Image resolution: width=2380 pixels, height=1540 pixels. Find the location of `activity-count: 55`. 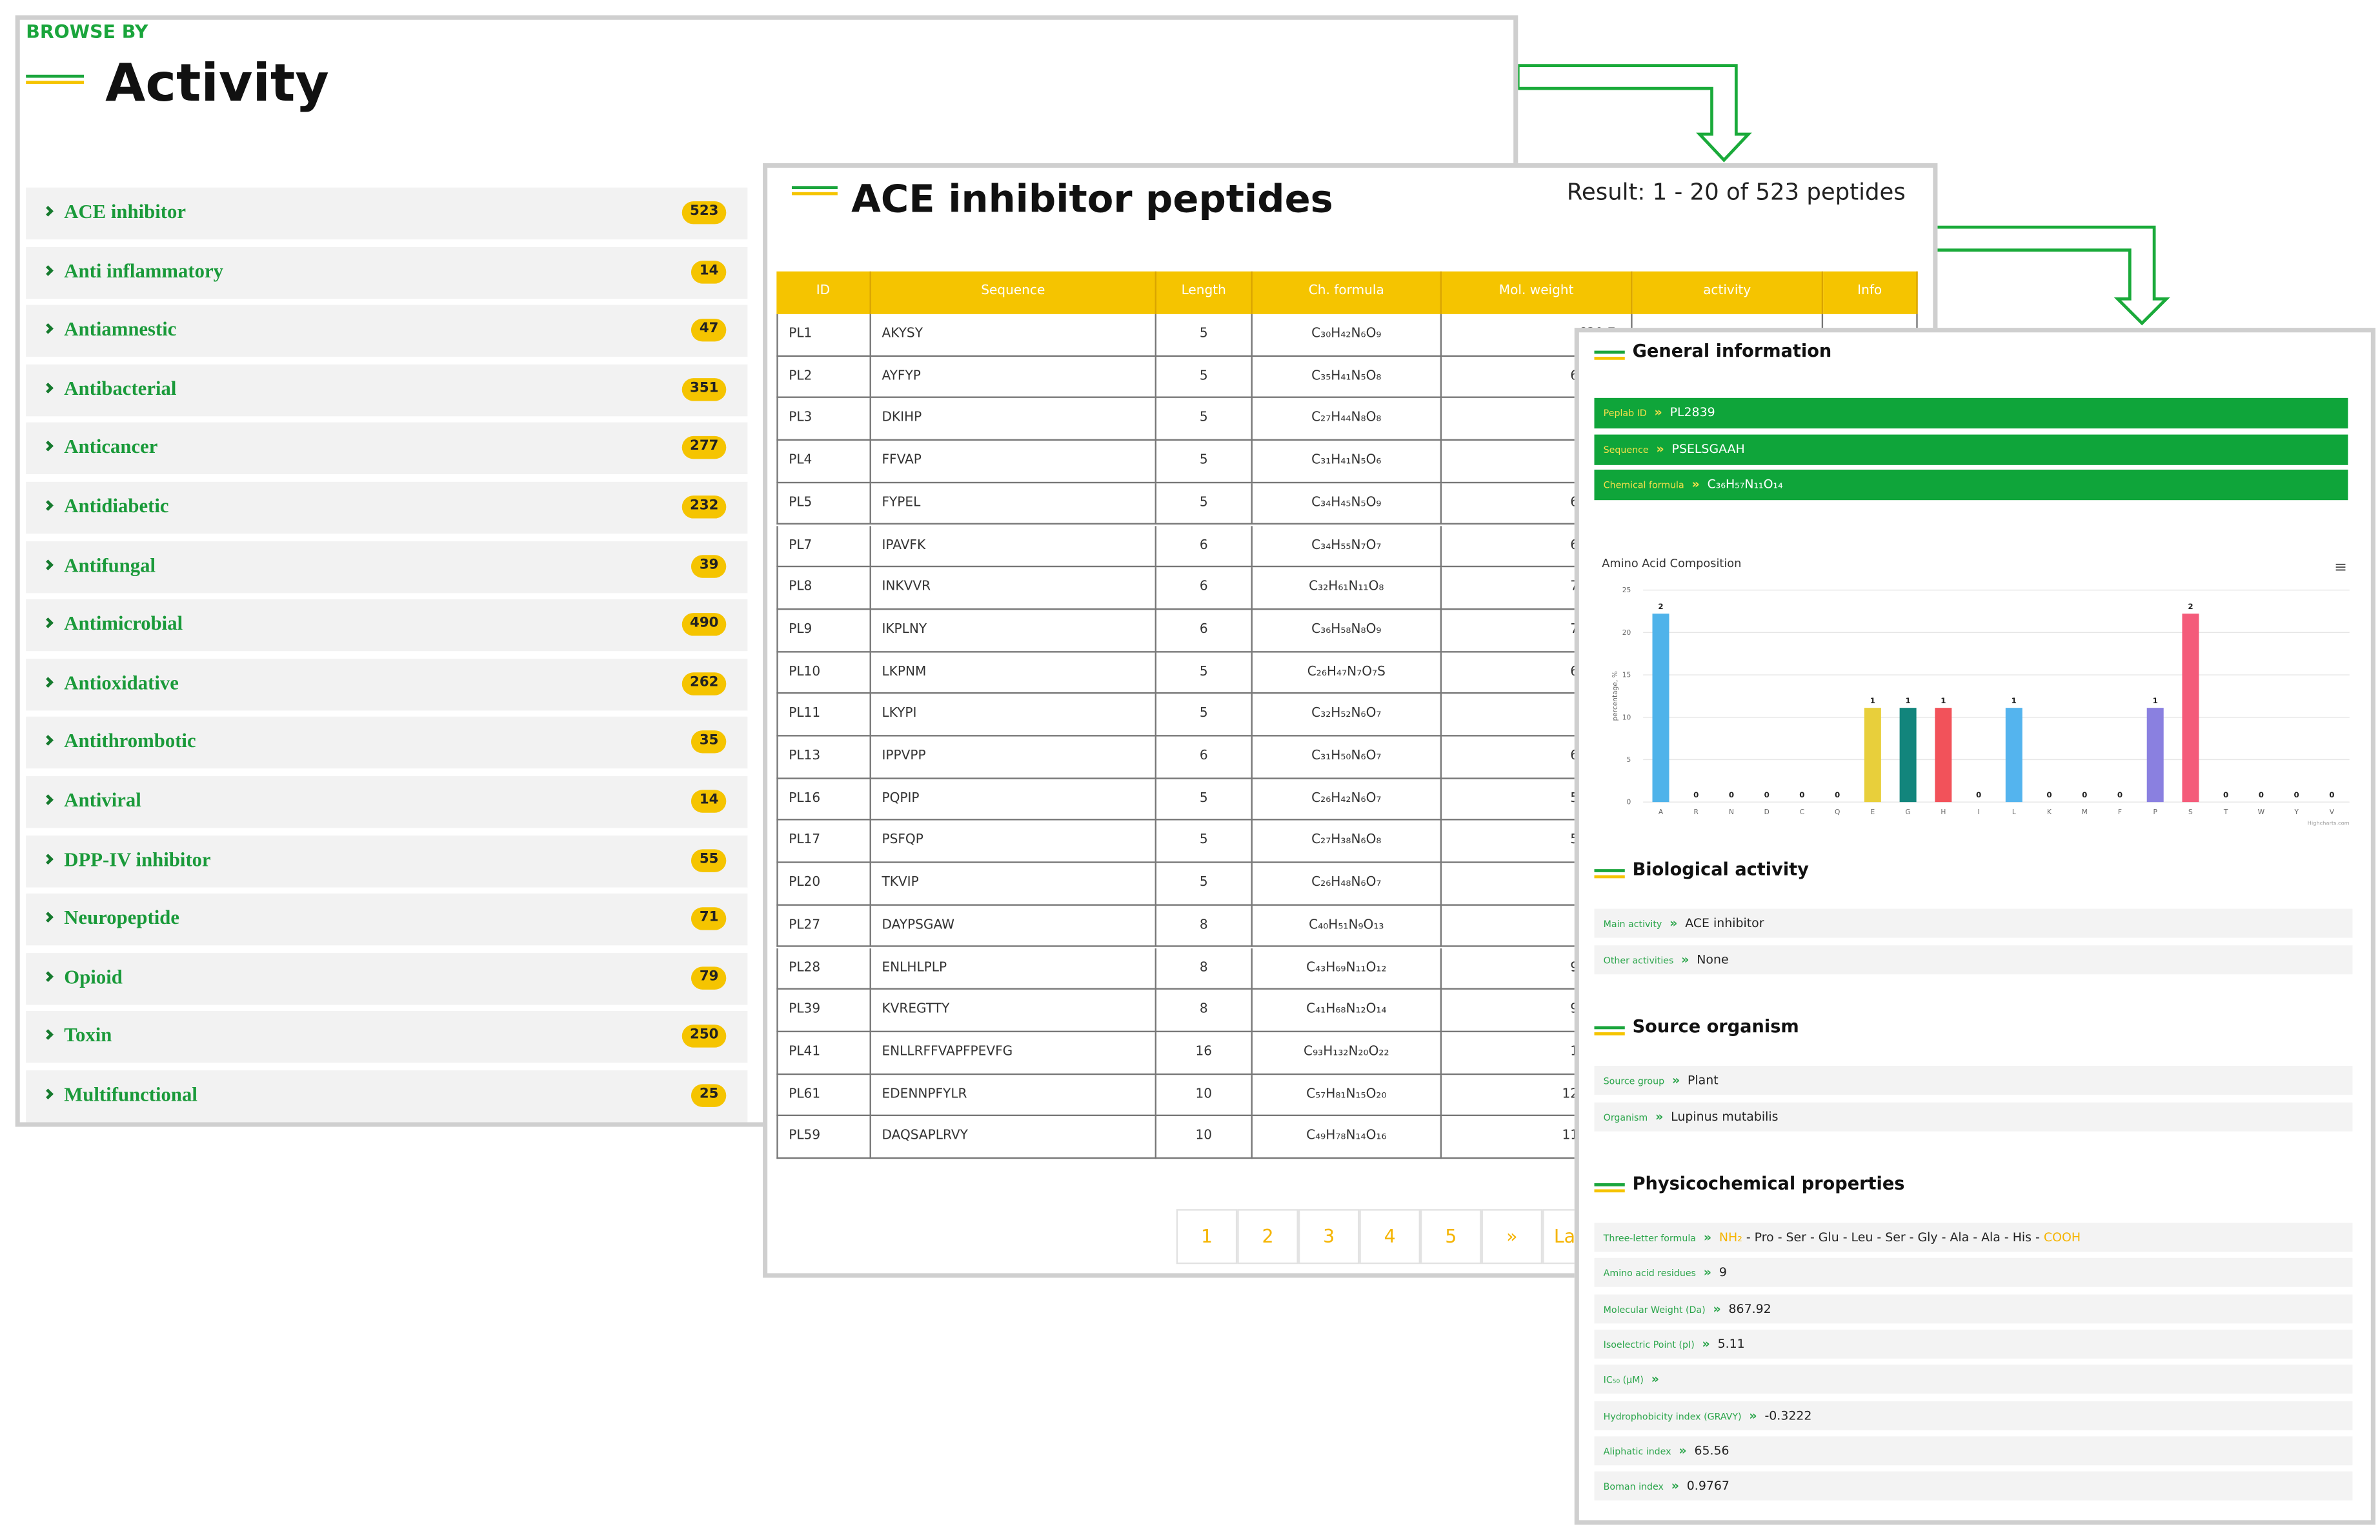

activity-count: 55 is located at coordinates (709, 860).